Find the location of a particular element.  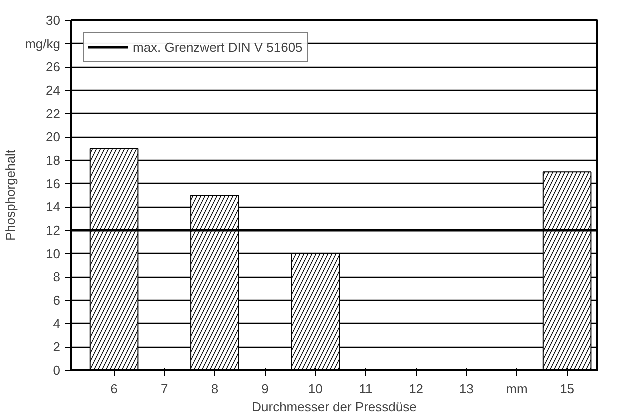

y-tick-label: 4 is located at coordinates (57, 324).